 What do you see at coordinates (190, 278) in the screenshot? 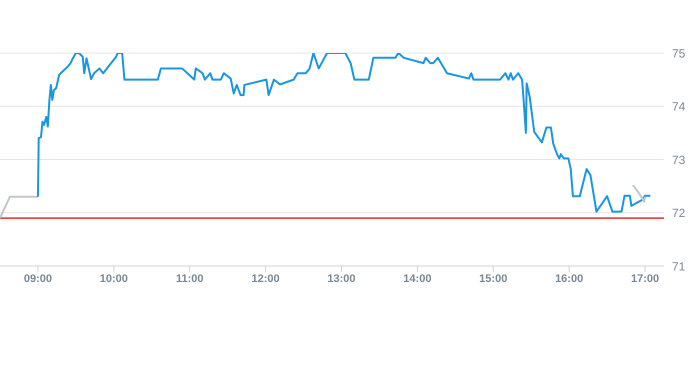
I see `x-tick-label: 11:00` at bounding box center [190, 278].